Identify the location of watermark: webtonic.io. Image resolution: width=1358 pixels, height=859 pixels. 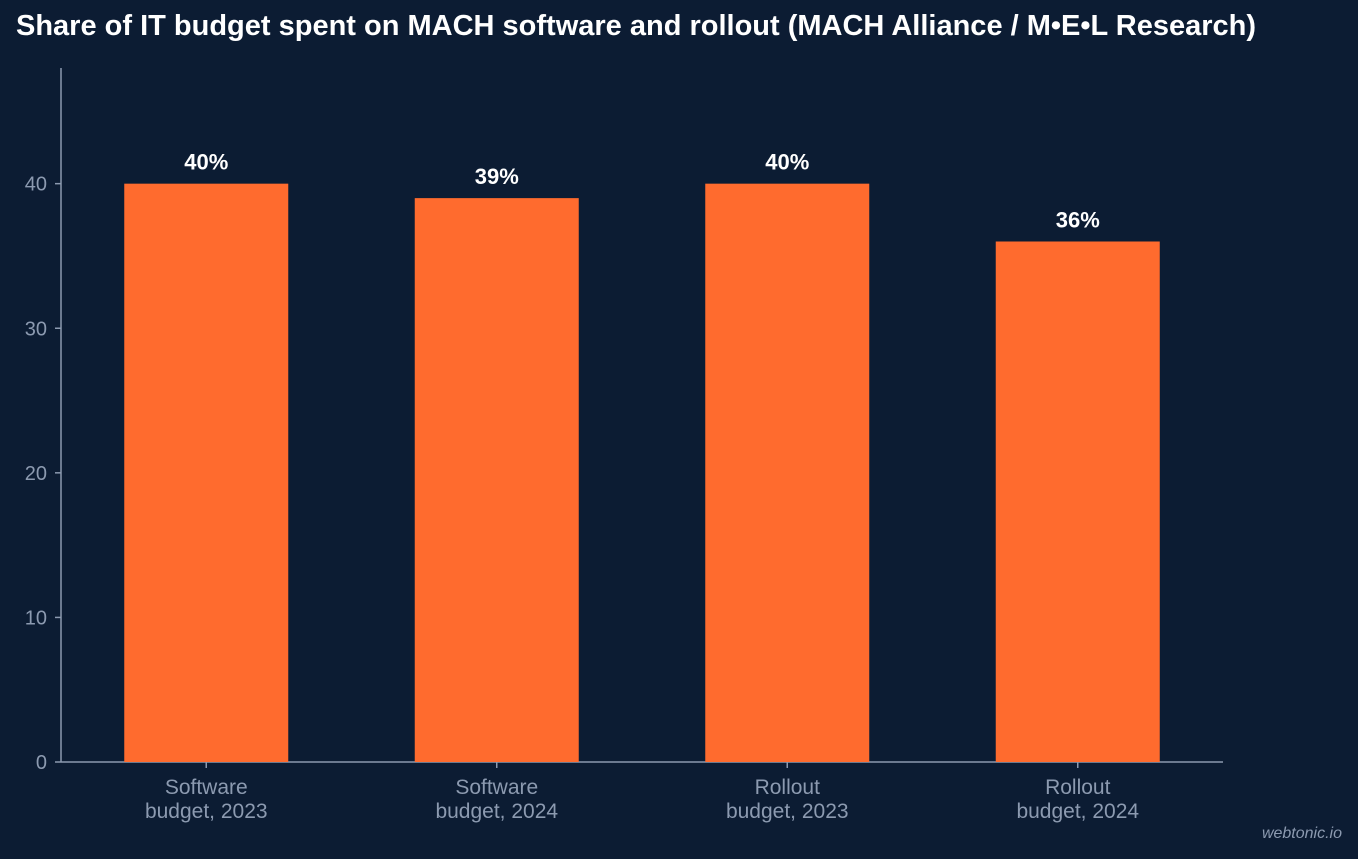
(1301, 833).